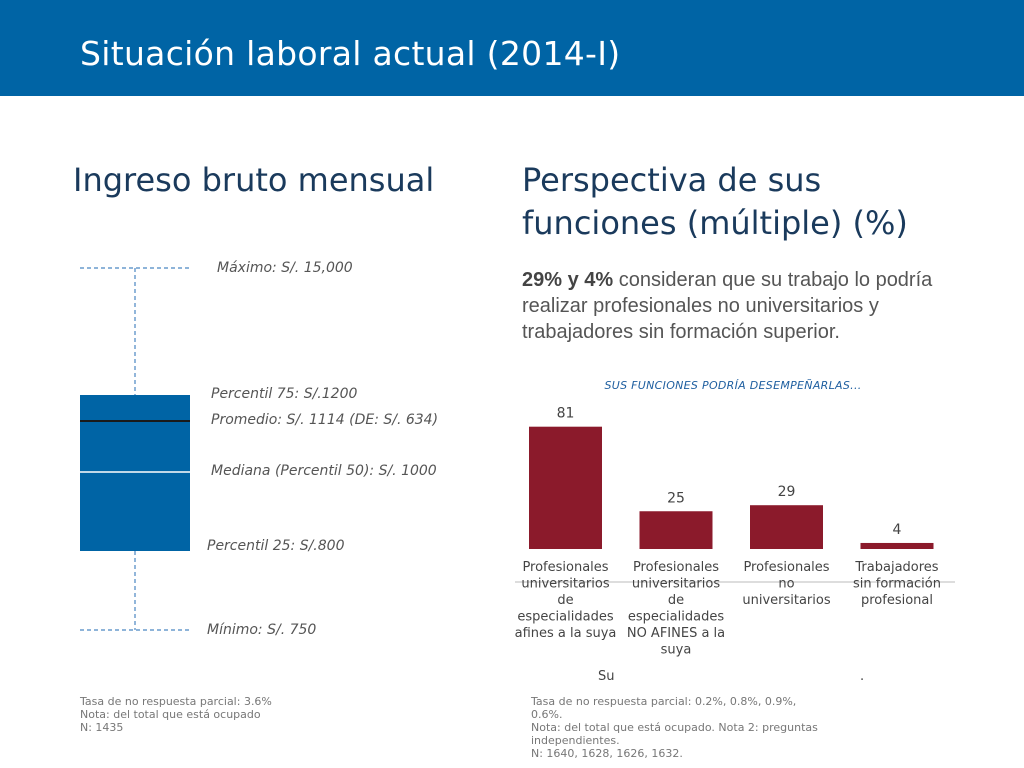 Image resolution: width=1024 pixels, height=768 pixels. What do you see at coordinates (607, 753) in the screenshot?
I see `functions-note-line: N: 1640, 1628, 1626, 1632.` at bounding box center [607, 753].